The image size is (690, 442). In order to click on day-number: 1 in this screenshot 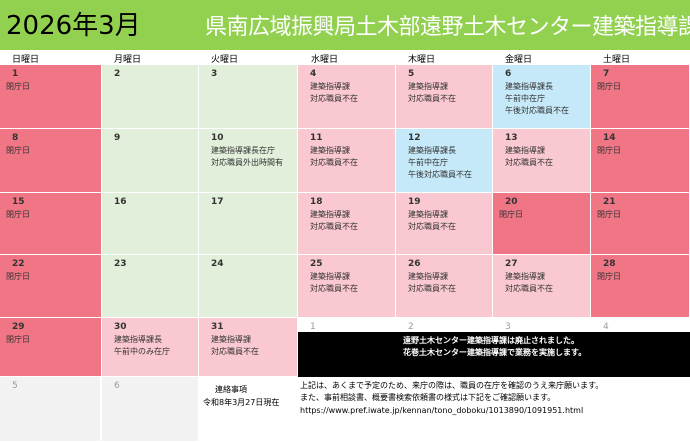, I will do `click(313, 327)`.